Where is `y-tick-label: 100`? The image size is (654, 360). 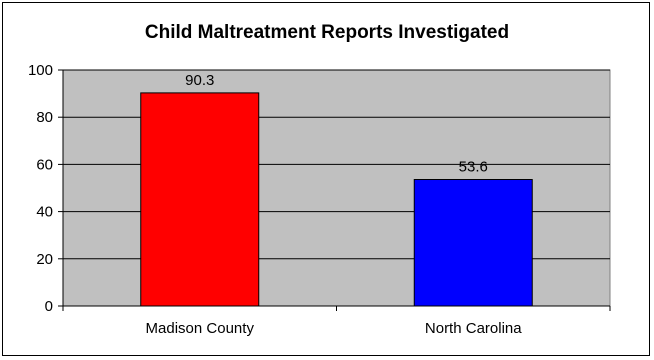 y-tick-label: 100 is located at coordinates (40, 70).